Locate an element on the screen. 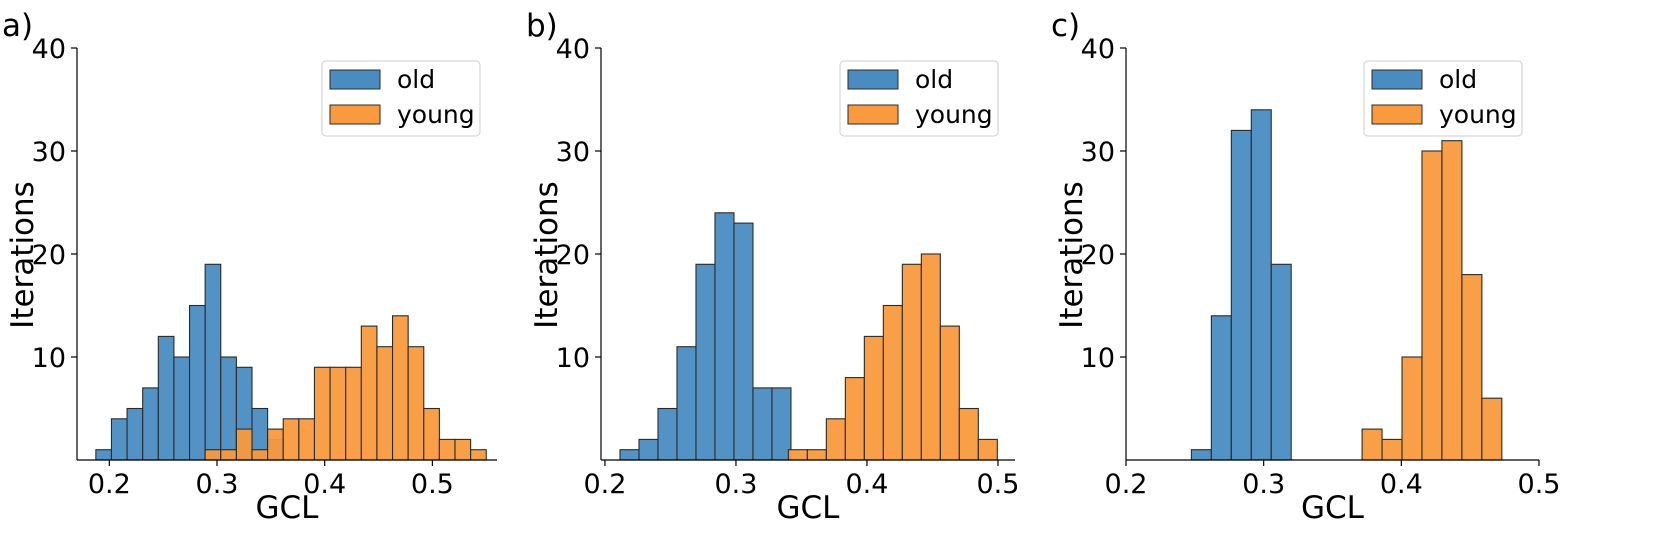 This screenshot has height=558, width=1662. panel-label: a) is located at coordinates (17, 26).